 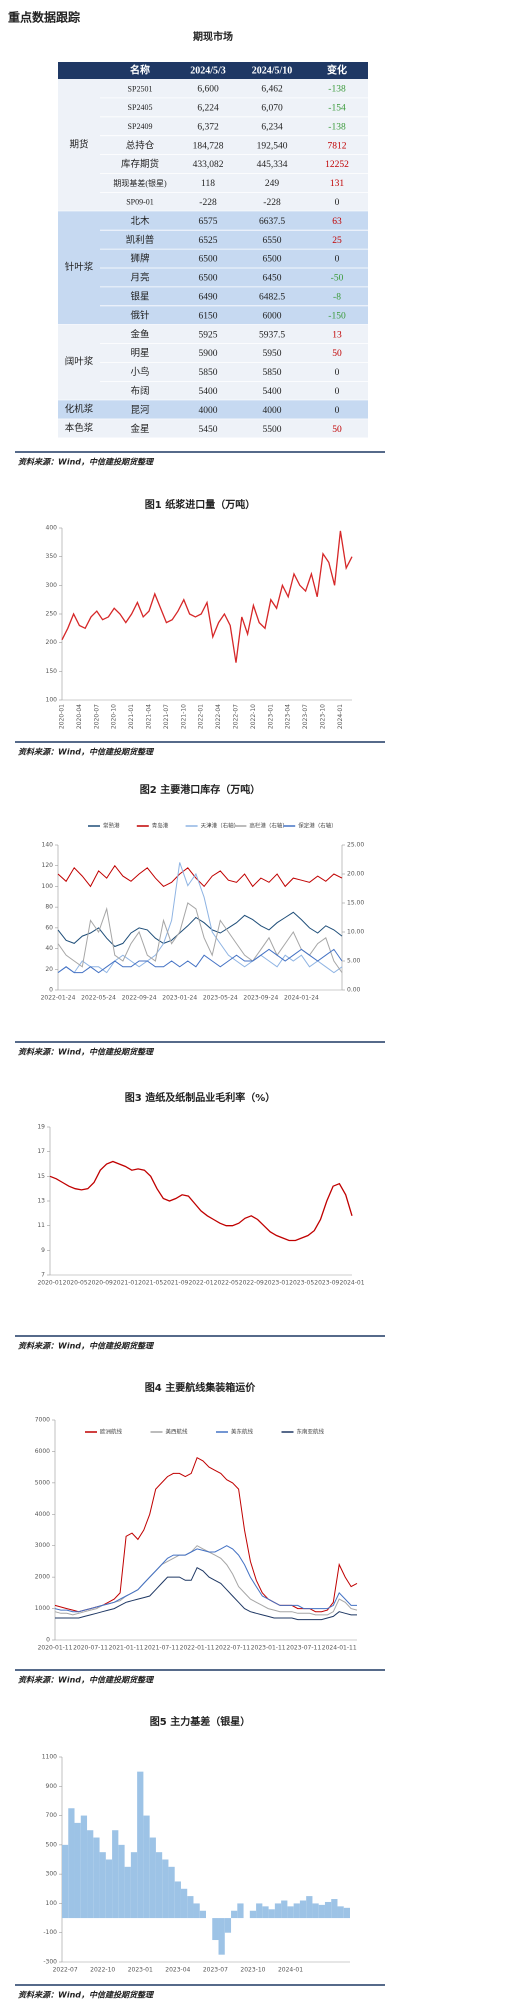 I want to click on x-tick-label: 2021-04, so click(x=149, y=716).